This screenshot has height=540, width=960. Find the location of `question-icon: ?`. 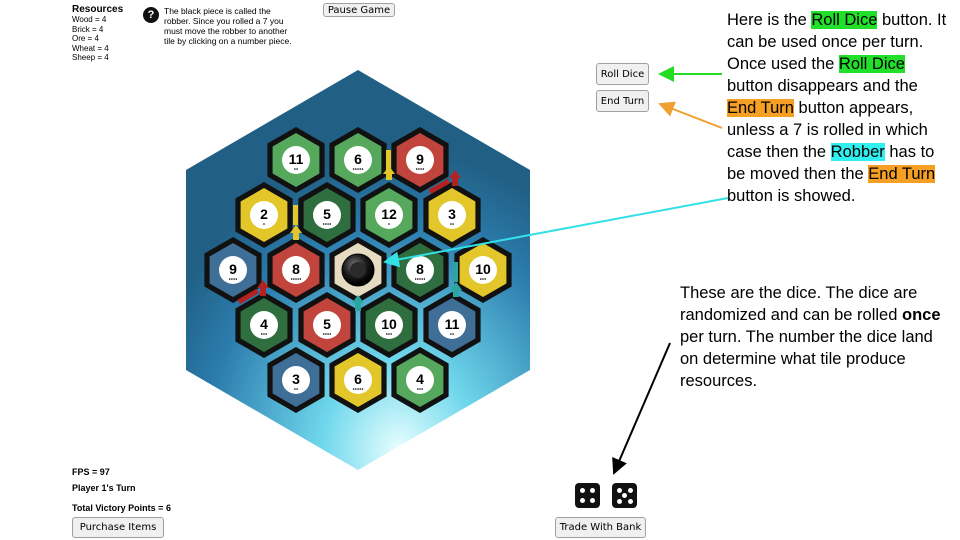

question-icon: ? is located at coordinates (151, 15).